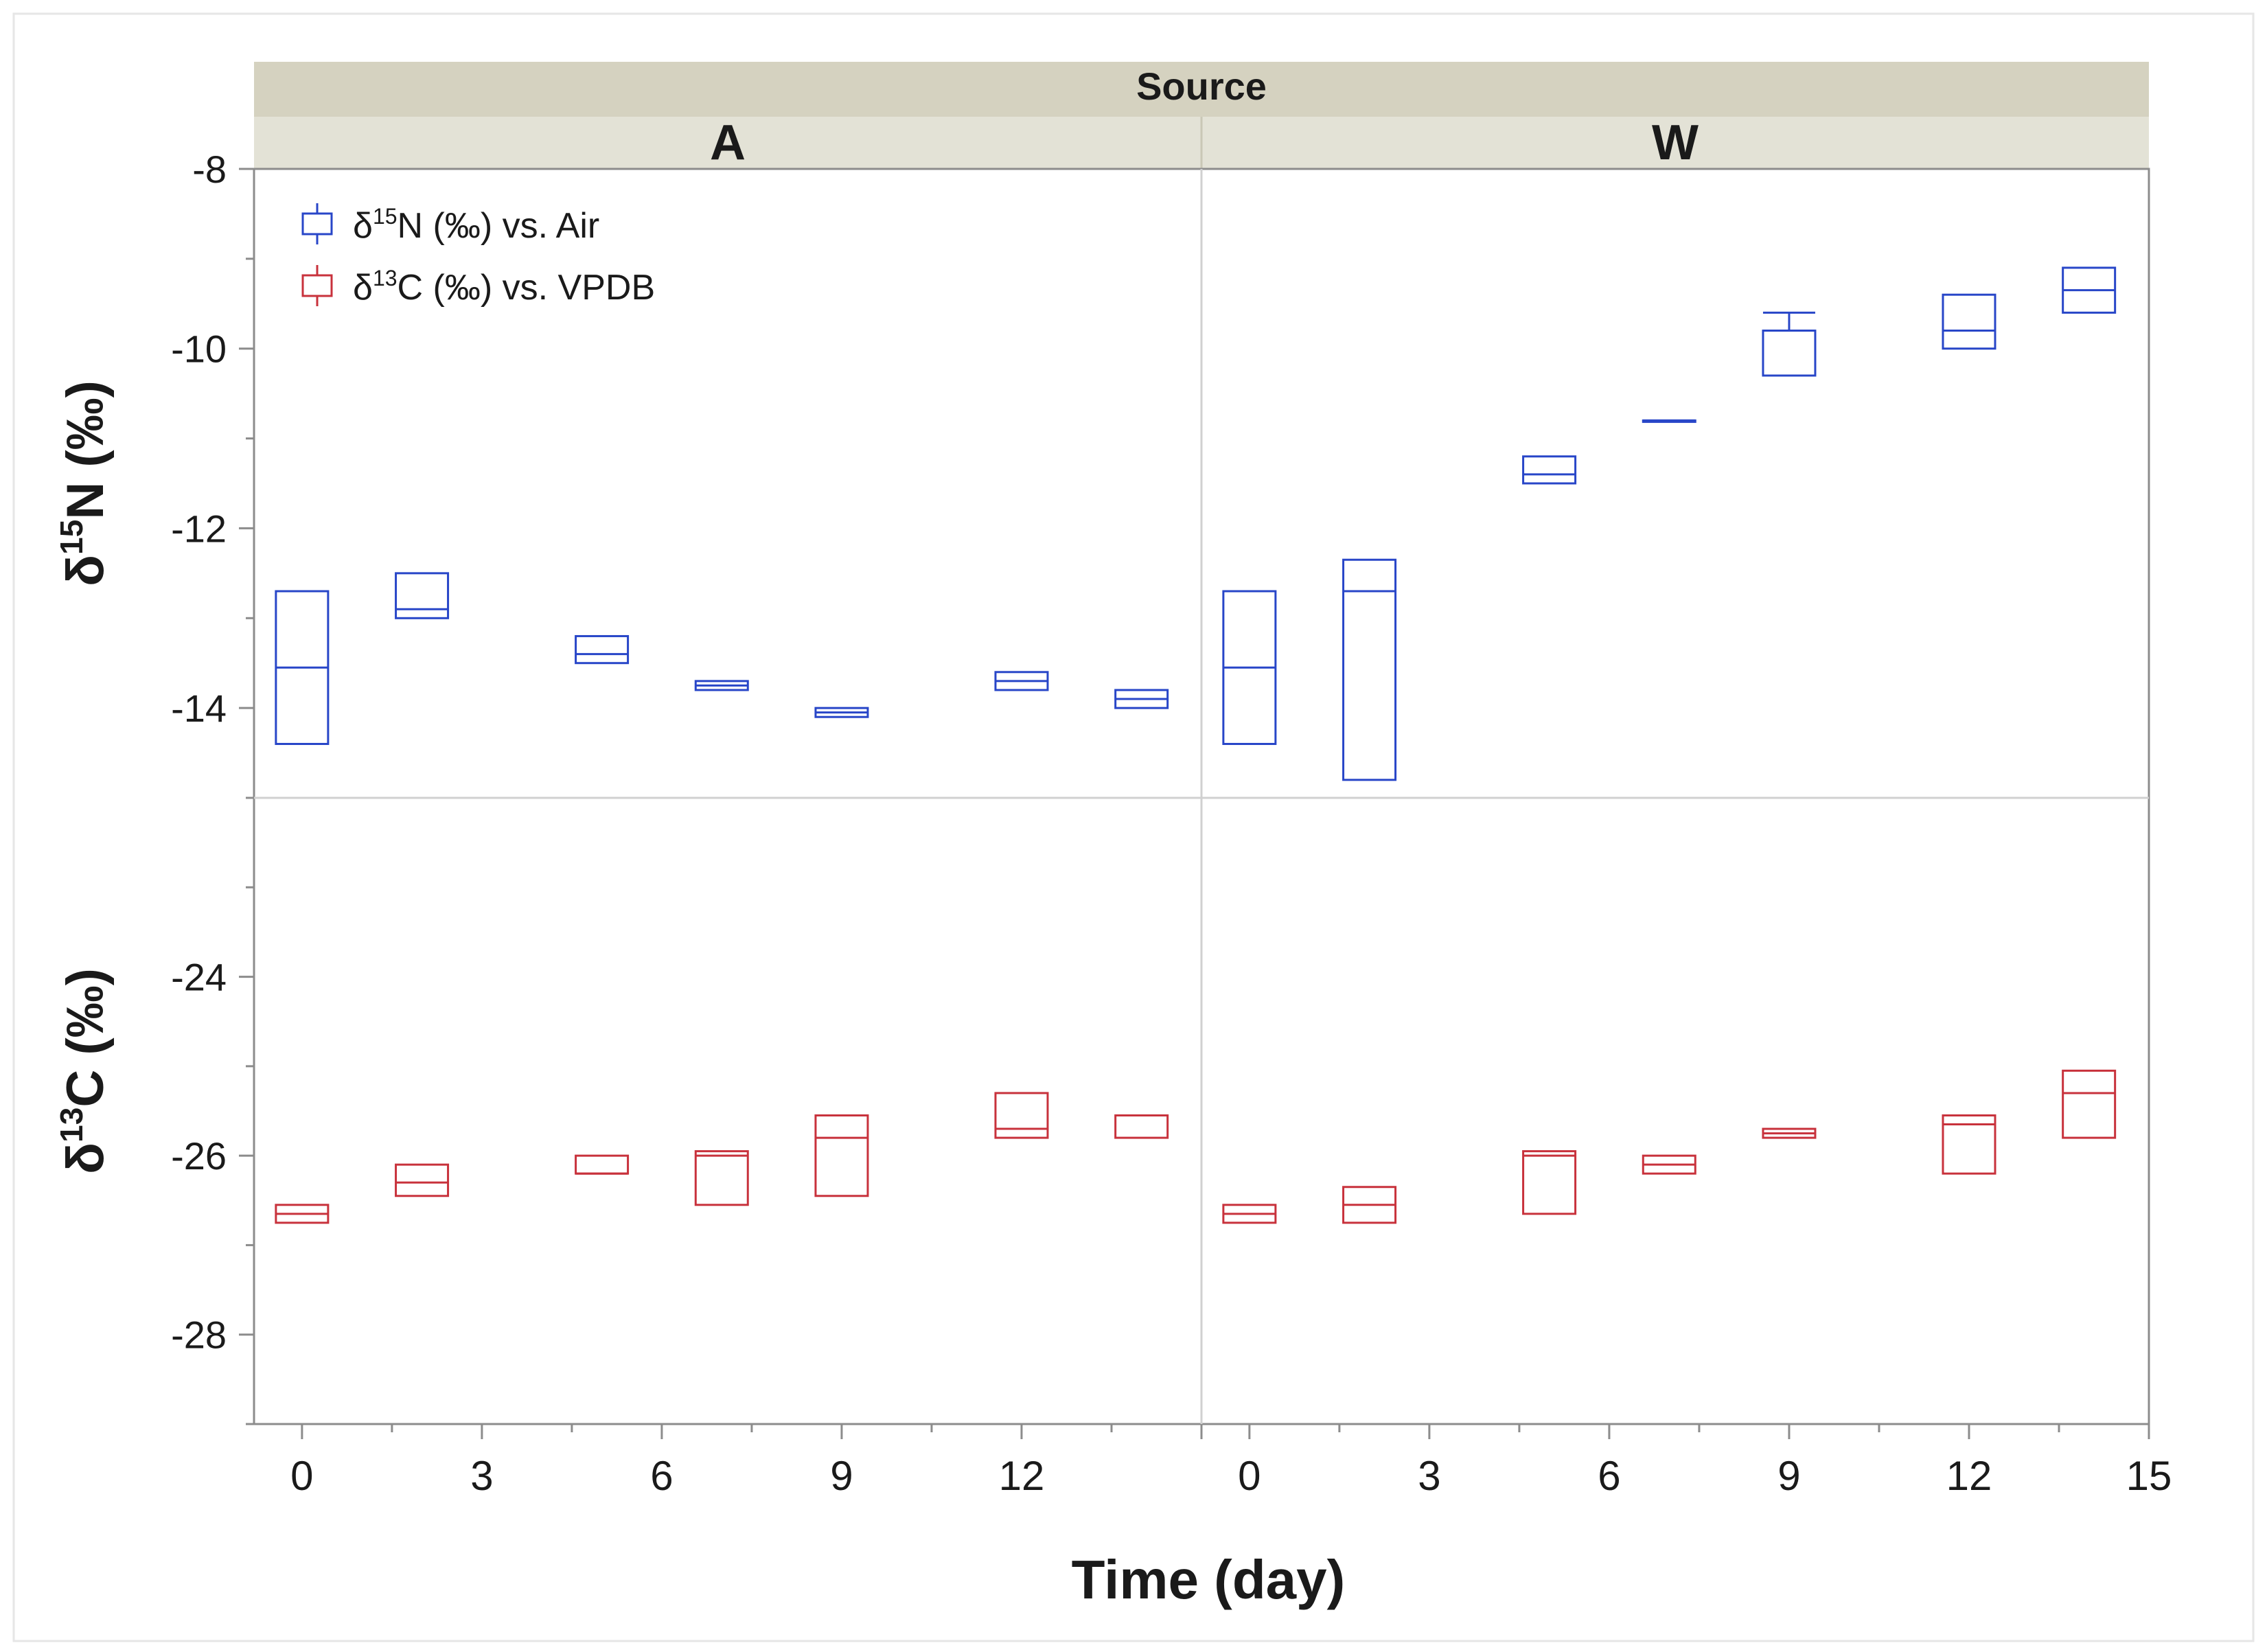 The image size is (2267, 1652). Describe the element at coordinates (841, 1476) in the screenshot. I see `x-tick-label-A: 9` at that location.